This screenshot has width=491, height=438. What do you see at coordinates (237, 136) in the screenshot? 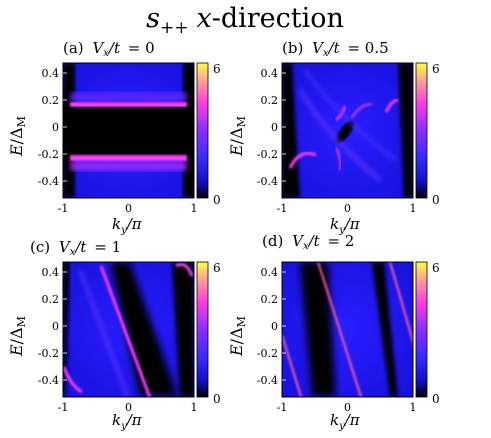
I see `ylabel-b: E/ΔM` at bounding box center [237, 136].